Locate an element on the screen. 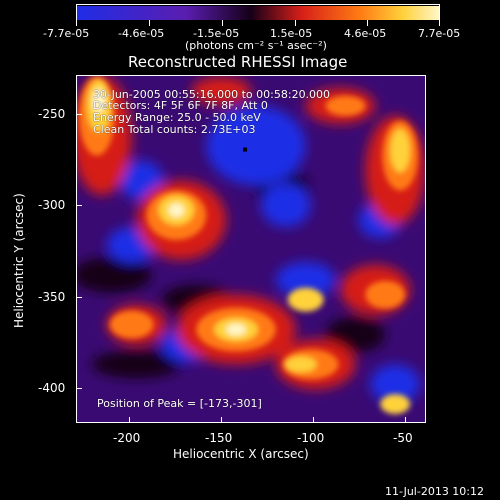 This screenshot has height=500, width=500. colorbar-tick-label: -1.5e-05 is located at coordinates (216, 33).